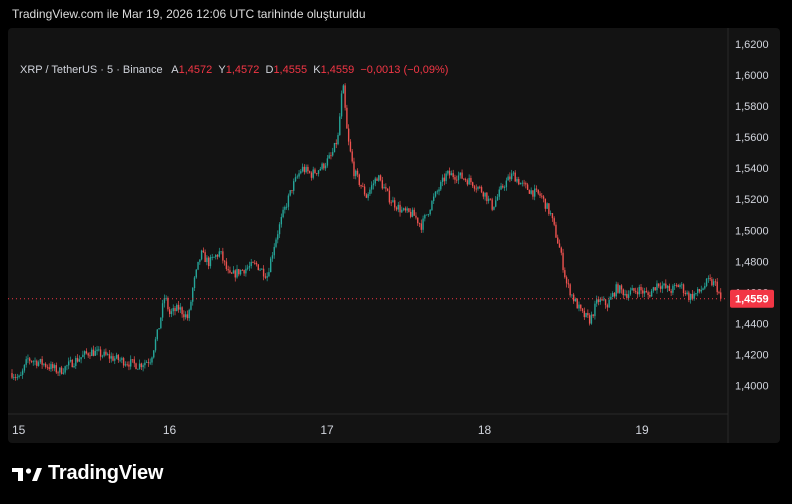 The height and width of the screenshot is (504, 792). I want to click on price-tick-label: 1,4200, so click(752, 355).